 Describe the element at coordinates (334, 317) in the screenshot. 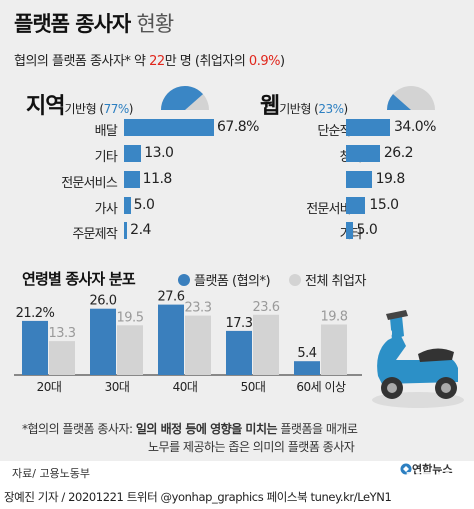

I see `age-value-label-all: 19.8` at that location.